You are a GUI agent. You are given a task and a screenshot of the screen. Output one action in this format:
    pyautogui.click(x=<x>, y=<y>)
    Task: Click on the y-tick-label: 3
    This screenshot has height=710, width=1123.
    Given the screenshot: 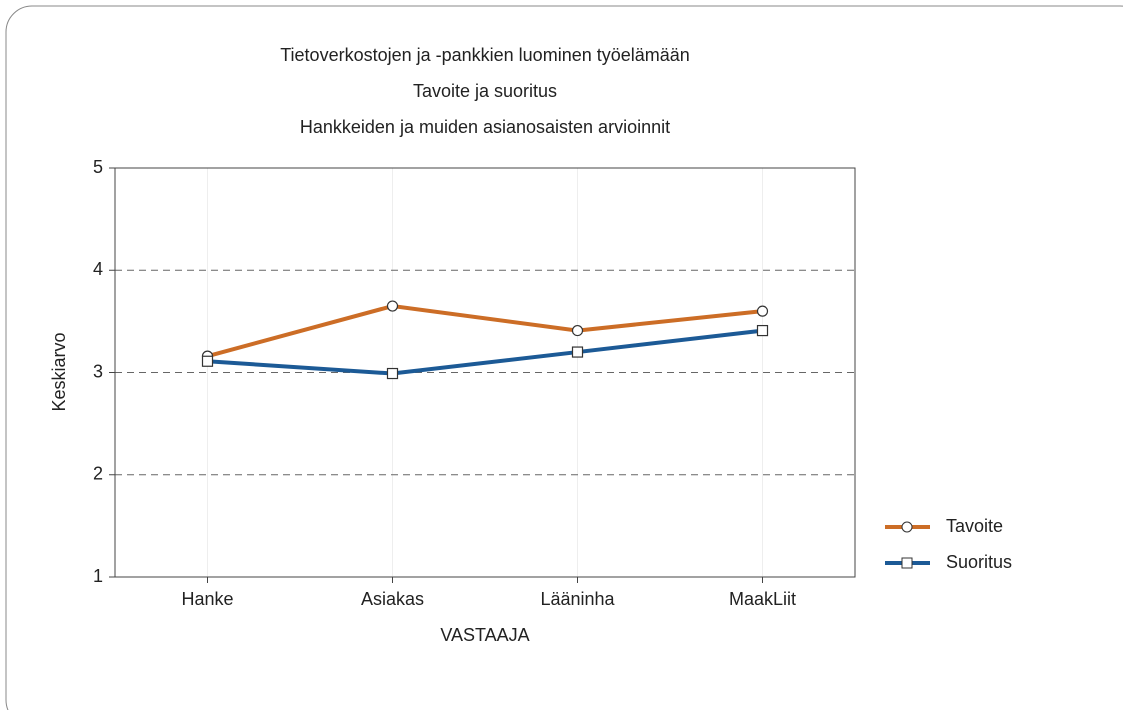 What is the action you would take?
    pyautogui.click(x=98, y=371)
    